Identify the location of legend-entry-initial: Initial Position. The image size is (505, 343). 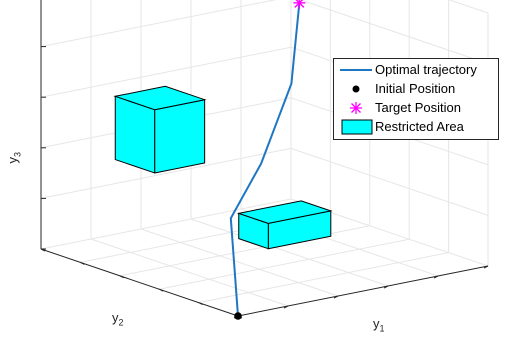
(416, 89).